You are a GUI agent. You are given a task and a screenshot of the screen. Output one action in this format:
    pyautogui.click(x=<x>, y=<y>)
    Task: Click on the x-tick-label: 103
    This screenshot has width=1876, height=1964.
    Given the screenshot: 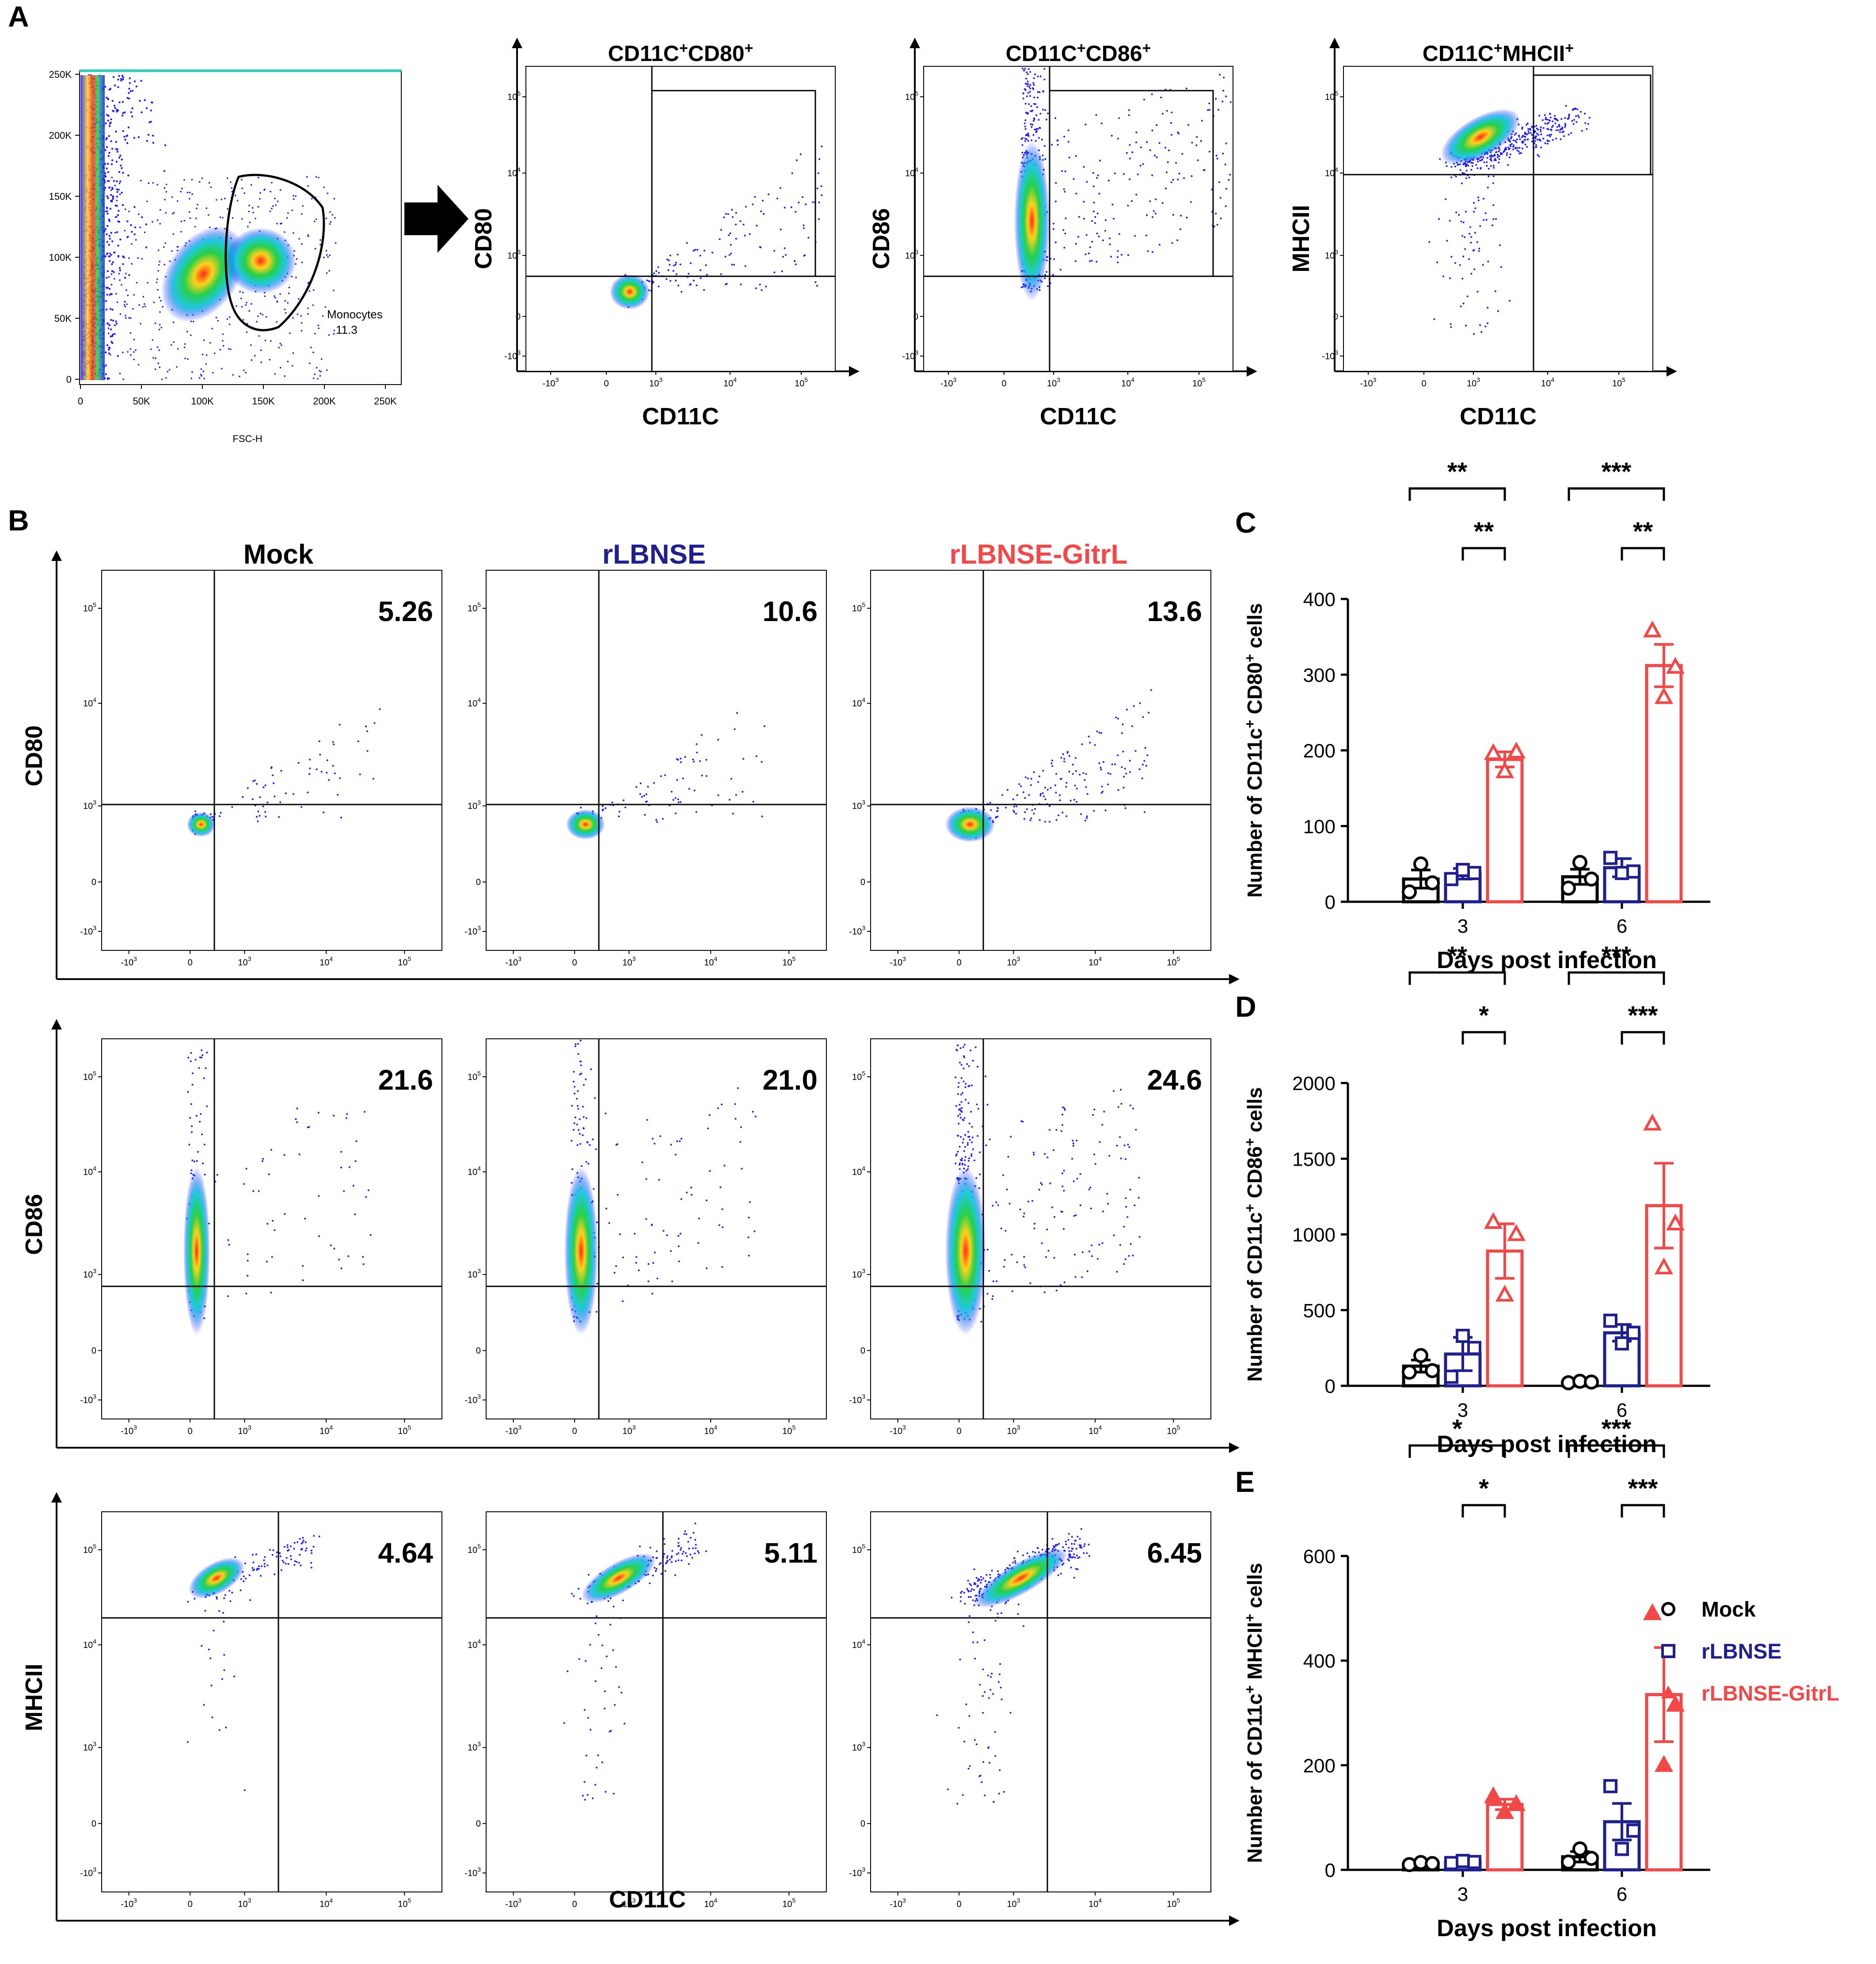 What is the action you would take?
    pyautogui.click(x=1013, y=1903)
    